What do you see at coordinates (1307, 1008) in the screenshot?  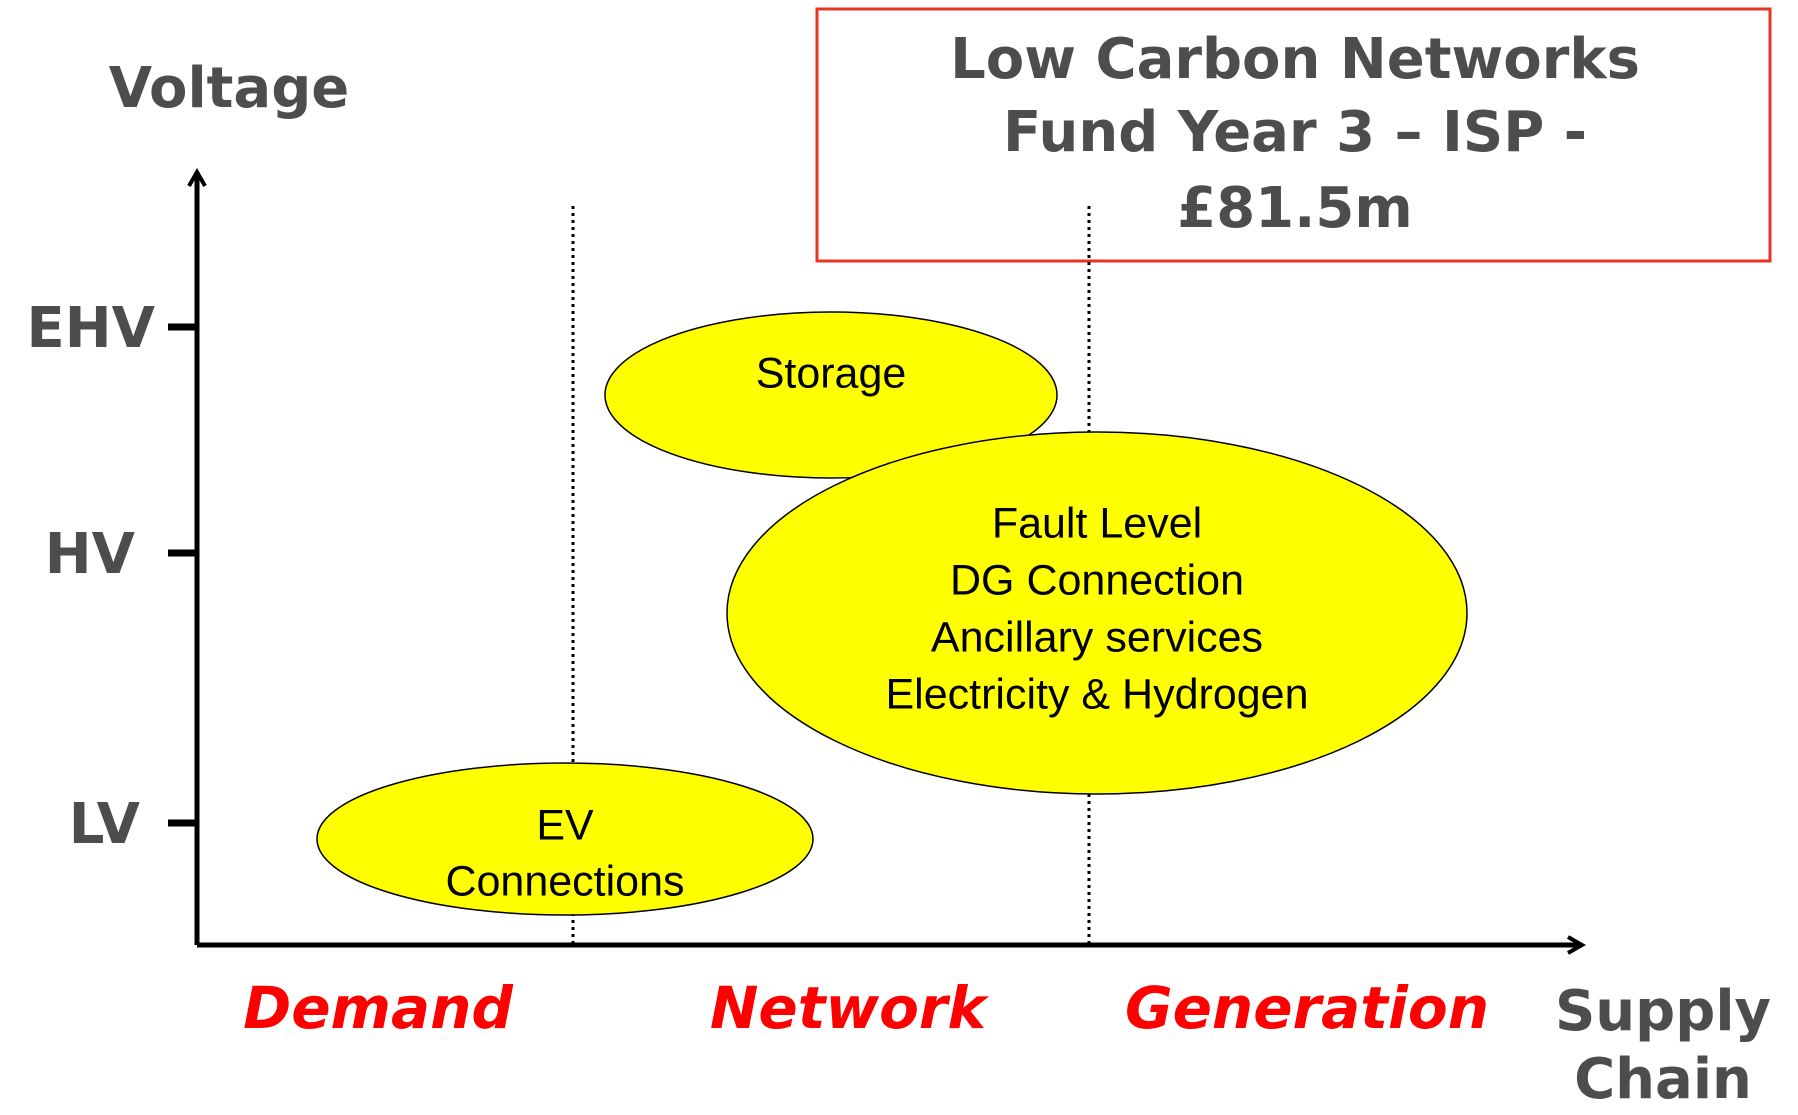 I see `section-label: Generation` at bounding box center [1307, 1008].